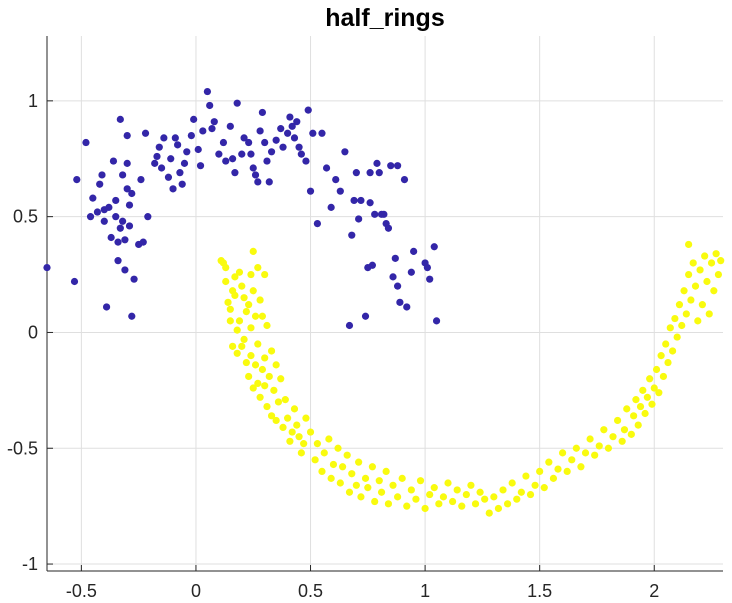 Image resolution: width=732 pixels, height=603 pixels. What do you see at coordinates (25, 217) in the screenshot?
I see `y-tick-label: 0.5` at bounding box center [25, 217].